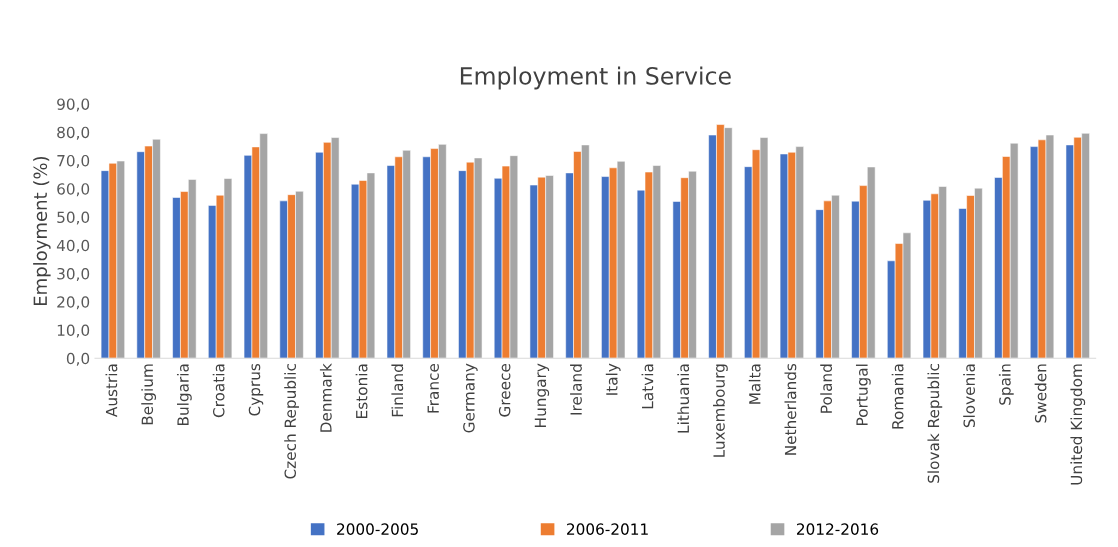 Image resolution: width=1118 pixels, height=547 pixels. Describe the element at coordinates (595, 78) in the screenshot. I see `chart-title: Employment in Service` at that location.